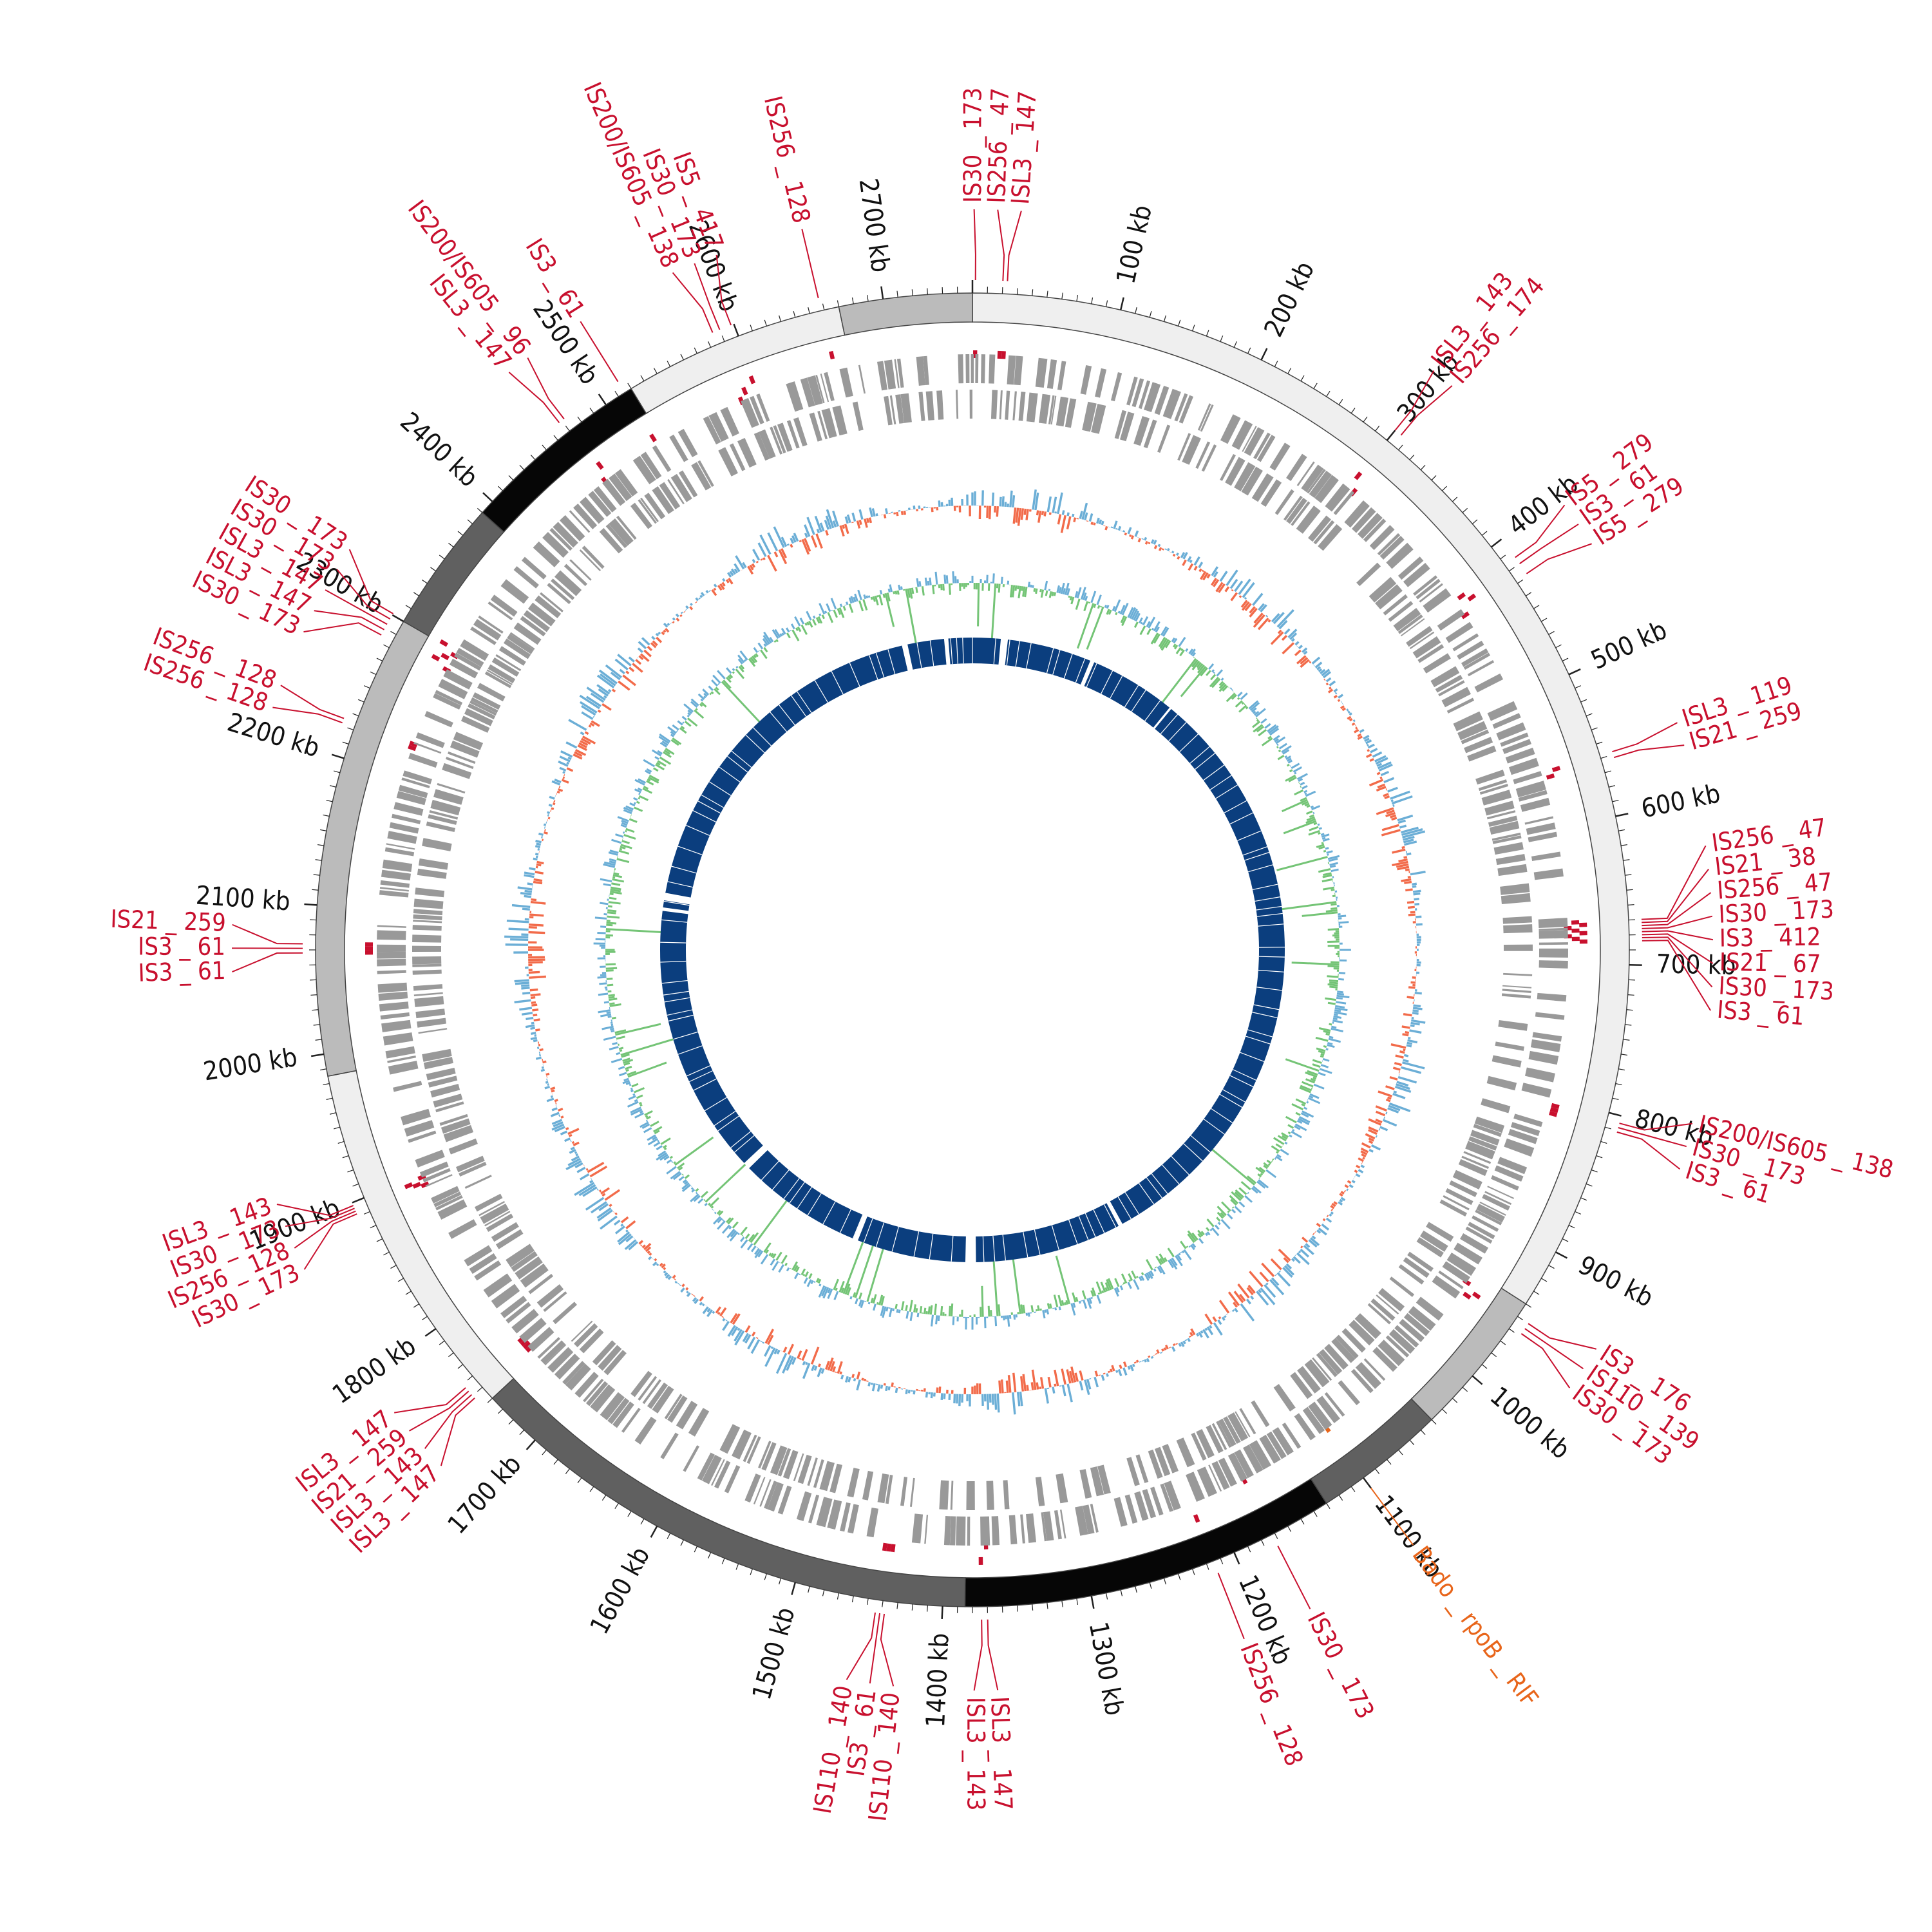 Image resolution: width=1932 pixels, height=1932 pixels. I want to click on is-element-label: IS21 _ 67, so click(1770, 963).